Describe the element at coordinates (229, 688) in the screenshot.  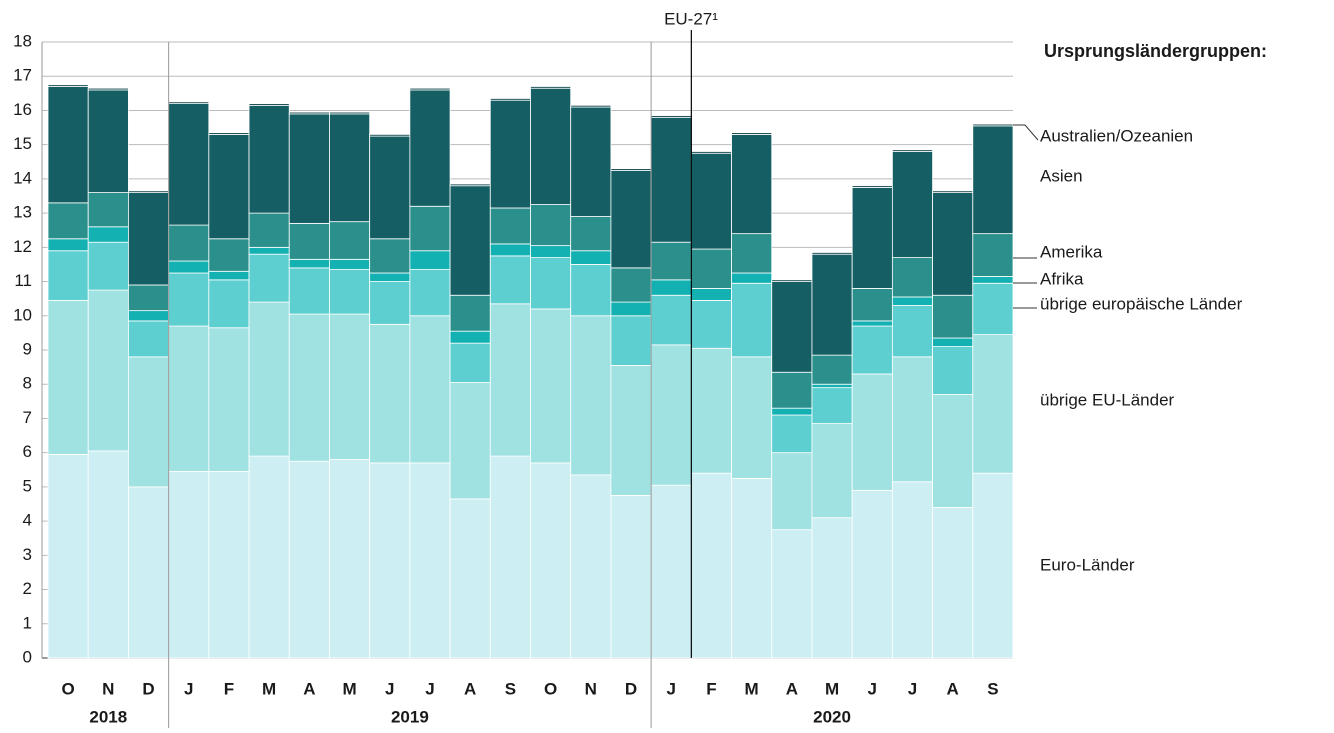
I see `x-tick-label: F` at that location.